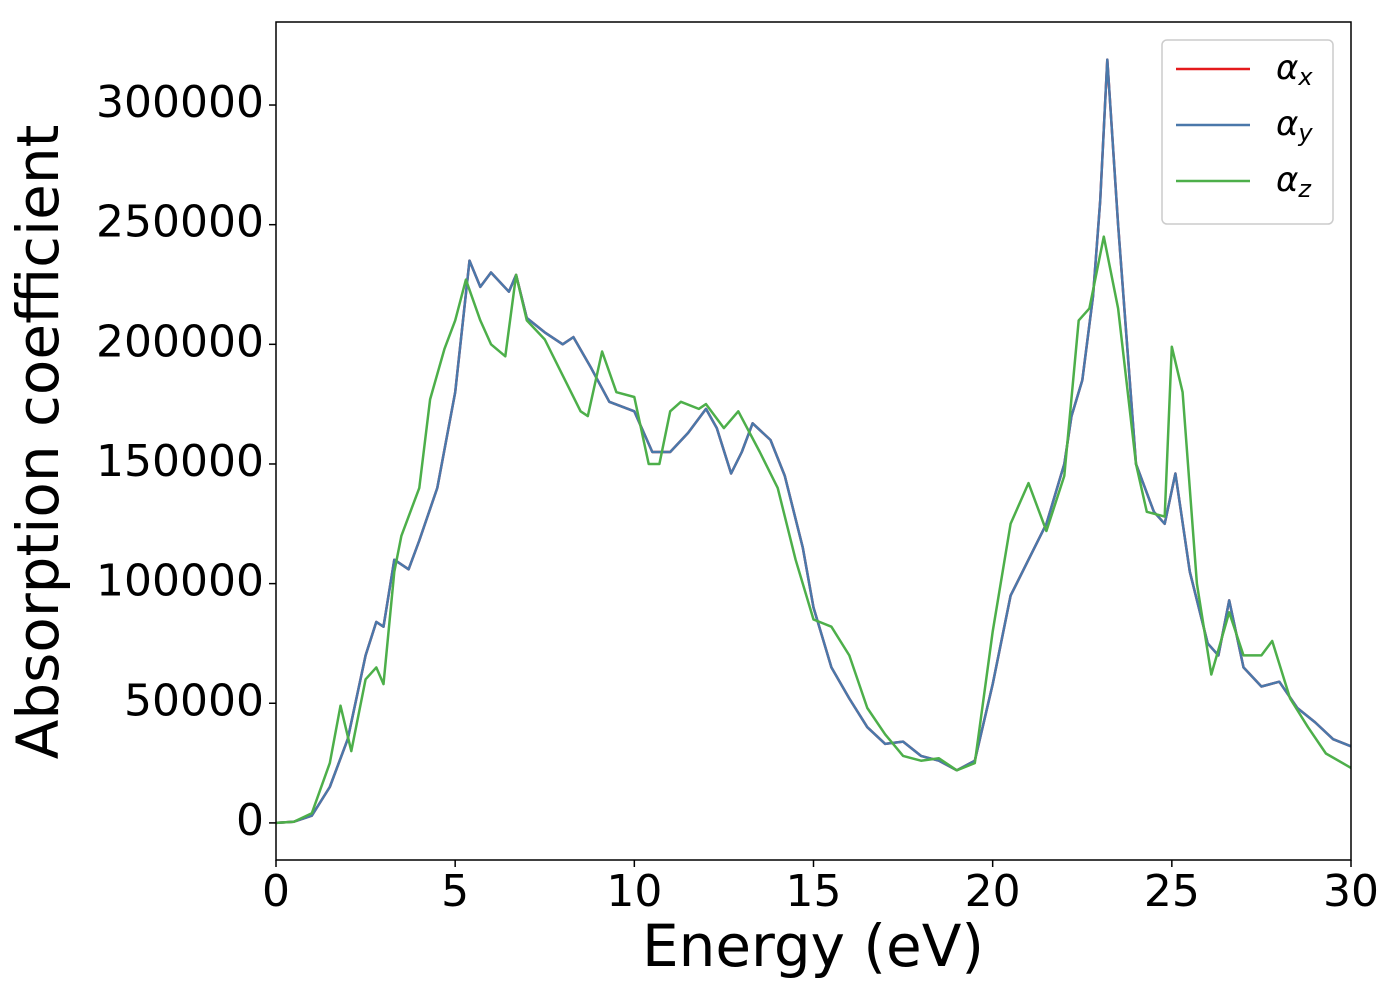  What do you see at coordinates (194, 700) in the screenshot?
I see `y-tick-label: 50000` at bounding box center [194, 700].